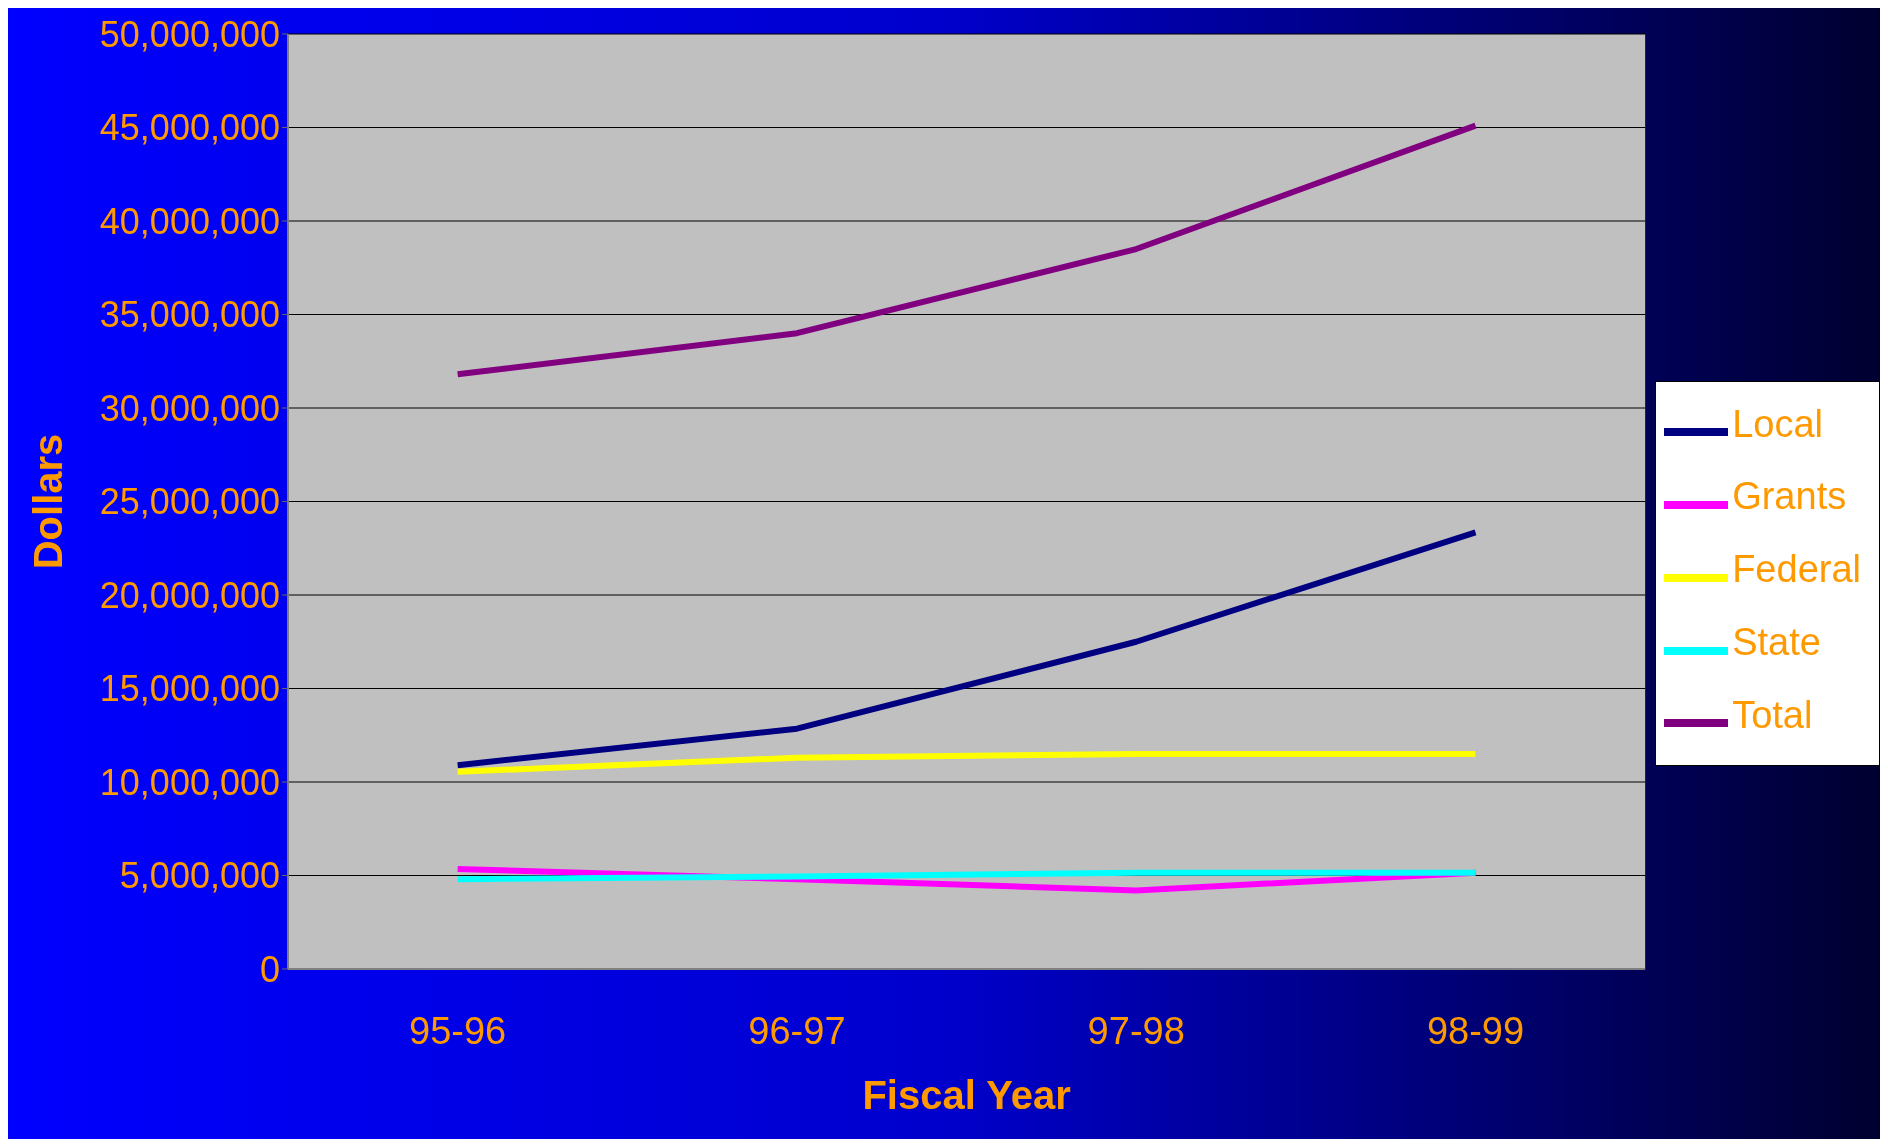 This screenshot has width=1888, height=1147. I want to click on legend-label: State, so click(1776, 641).